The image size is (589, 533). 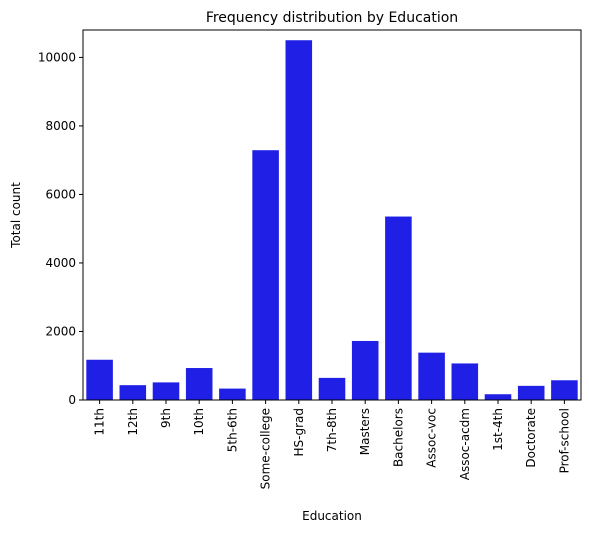 What do you see at coordinates (332, 388) in the screenshot?
I see `bar-7th-8th` at bounding box center [332, 388].